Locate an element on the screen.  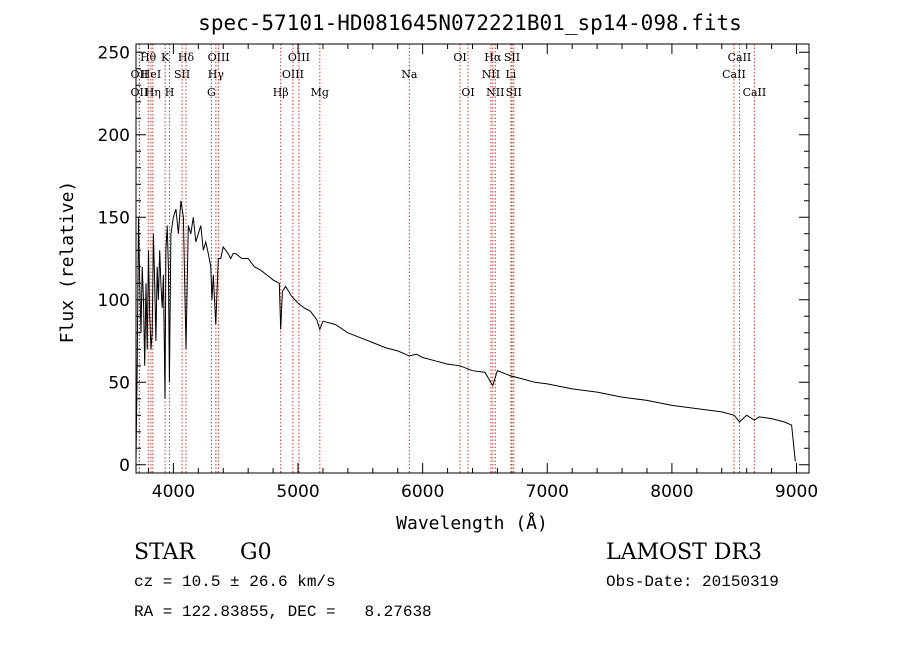
y-tick-label: 150 is located at coordinates (114, 218).